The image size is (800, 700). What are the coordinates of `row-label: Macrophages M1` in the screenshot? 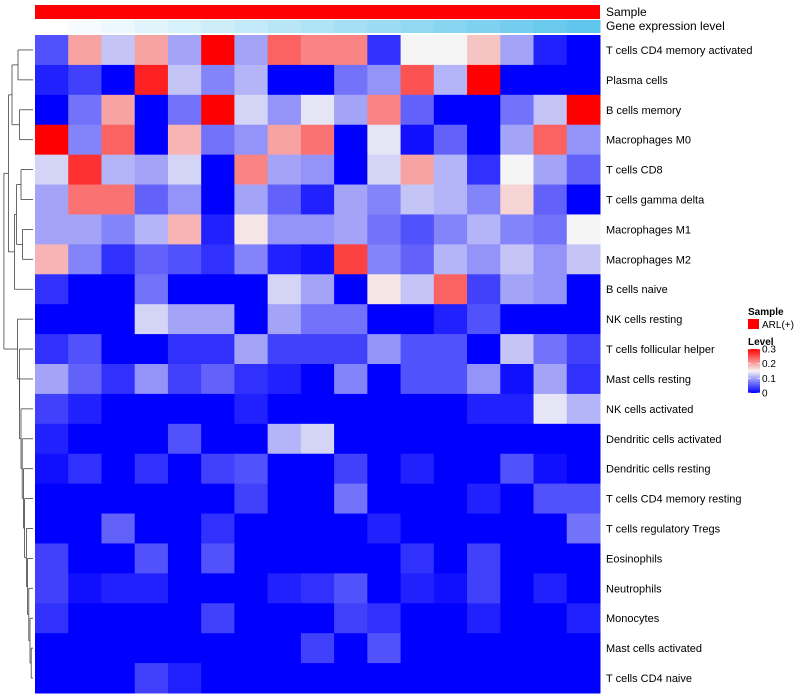 It's located at (648, 230).